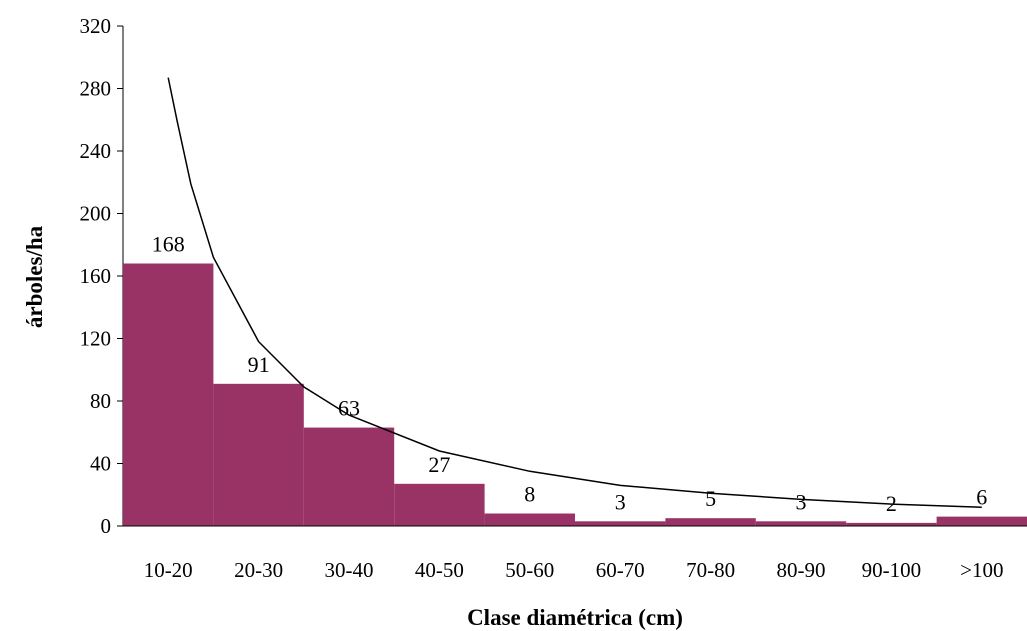 Image resolution: width=1027 pixels, height=631 pixels. What do you see at coordinates (96, 339) in the screenshot?
I see `y-tick-label: 120` at bounding box center [96, 339].